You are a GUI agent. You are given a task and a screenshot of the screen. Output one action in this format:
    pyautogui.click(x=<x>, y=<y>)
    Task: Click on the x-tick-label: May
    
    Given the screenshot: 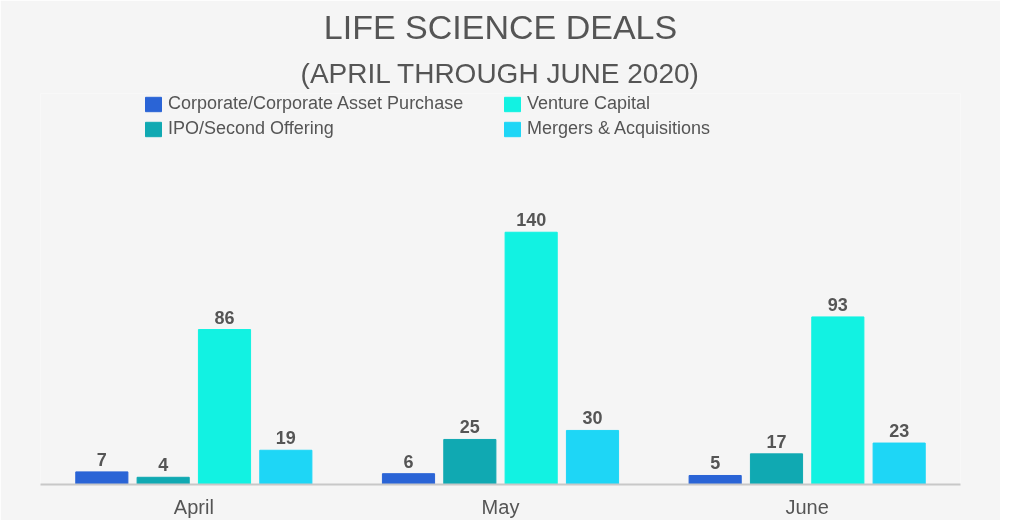 What is the action you would take?
    pyautogui.click(x=500, y=506)
    